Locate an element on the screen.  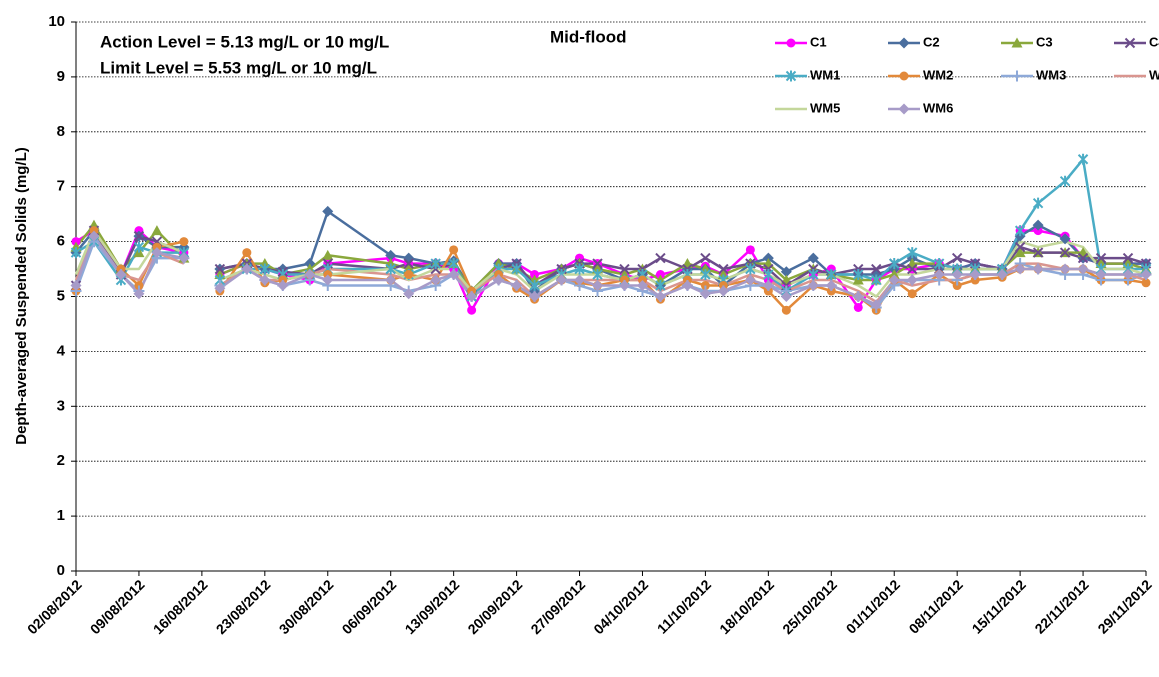
x-tick-label: 16/08/2012 is located at coordinates (180, 606).